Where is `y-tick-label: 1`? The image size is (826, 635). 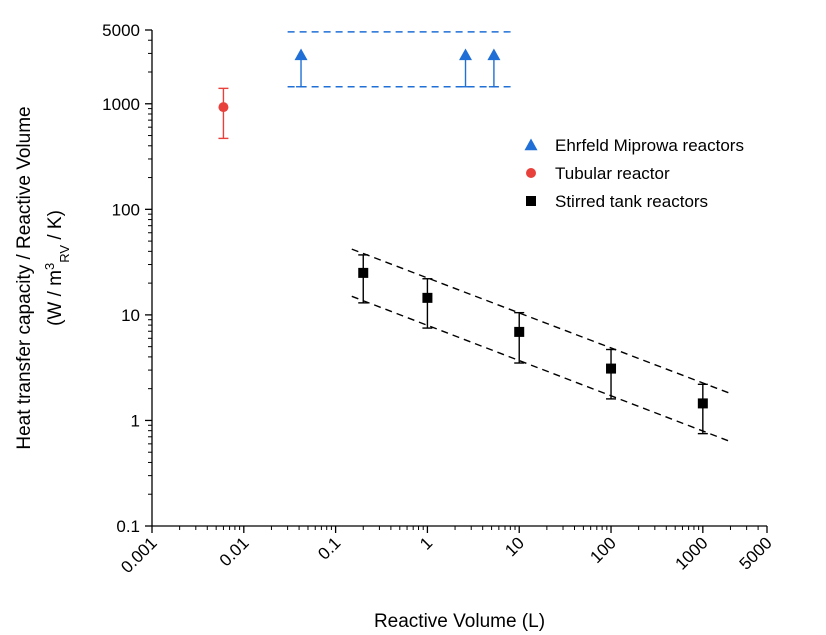
y-tick-label: 1 is located at coordinates (135, 420).